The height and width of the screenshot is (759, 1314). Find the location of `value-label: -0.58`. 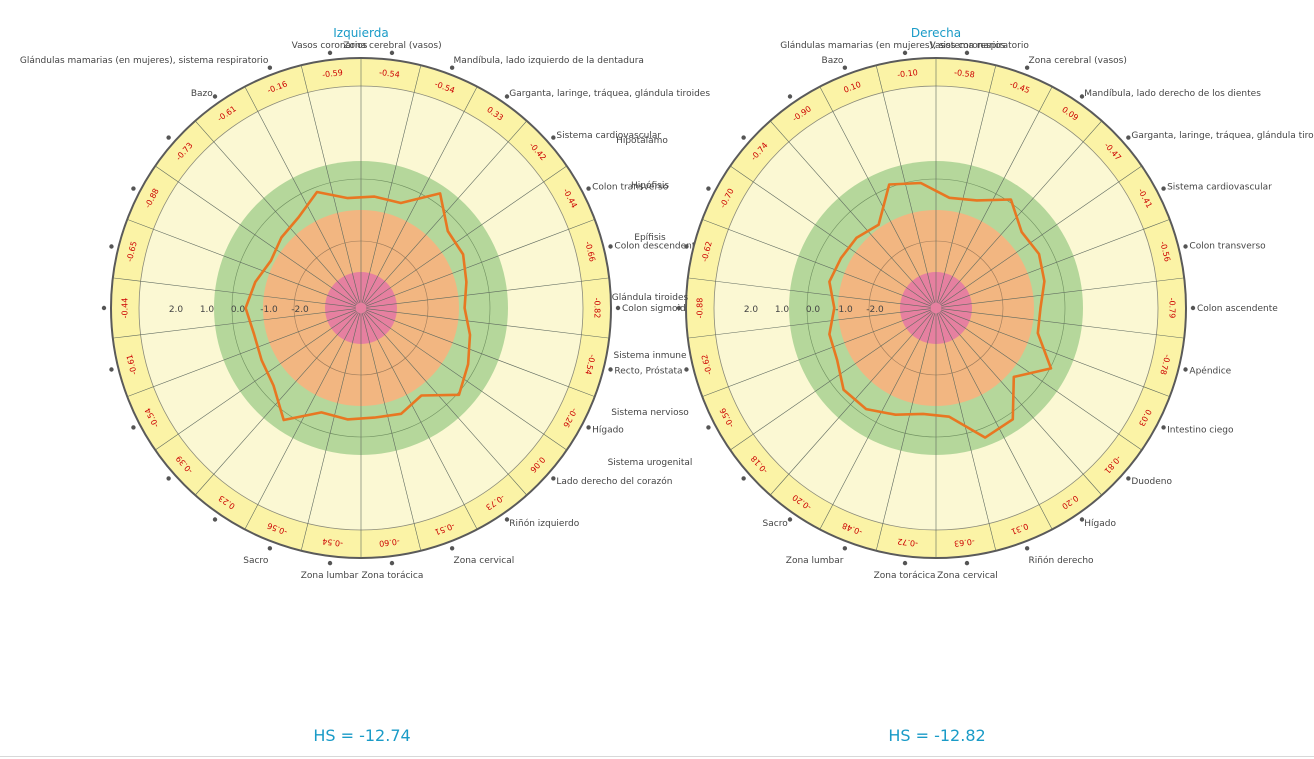

value-label: -0.58 is located at coordinates (965, 73).